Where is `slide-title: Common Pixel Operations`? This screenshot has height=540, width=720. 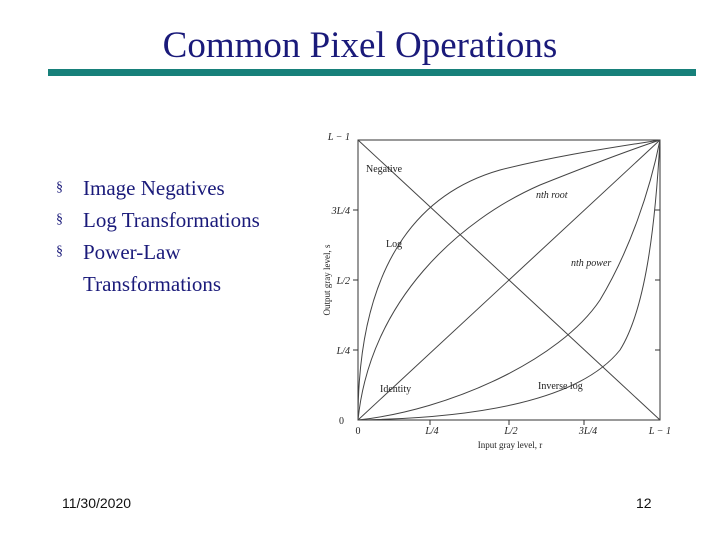
slide-title: Common Pixel Operations is located at coordinates (360, 45).